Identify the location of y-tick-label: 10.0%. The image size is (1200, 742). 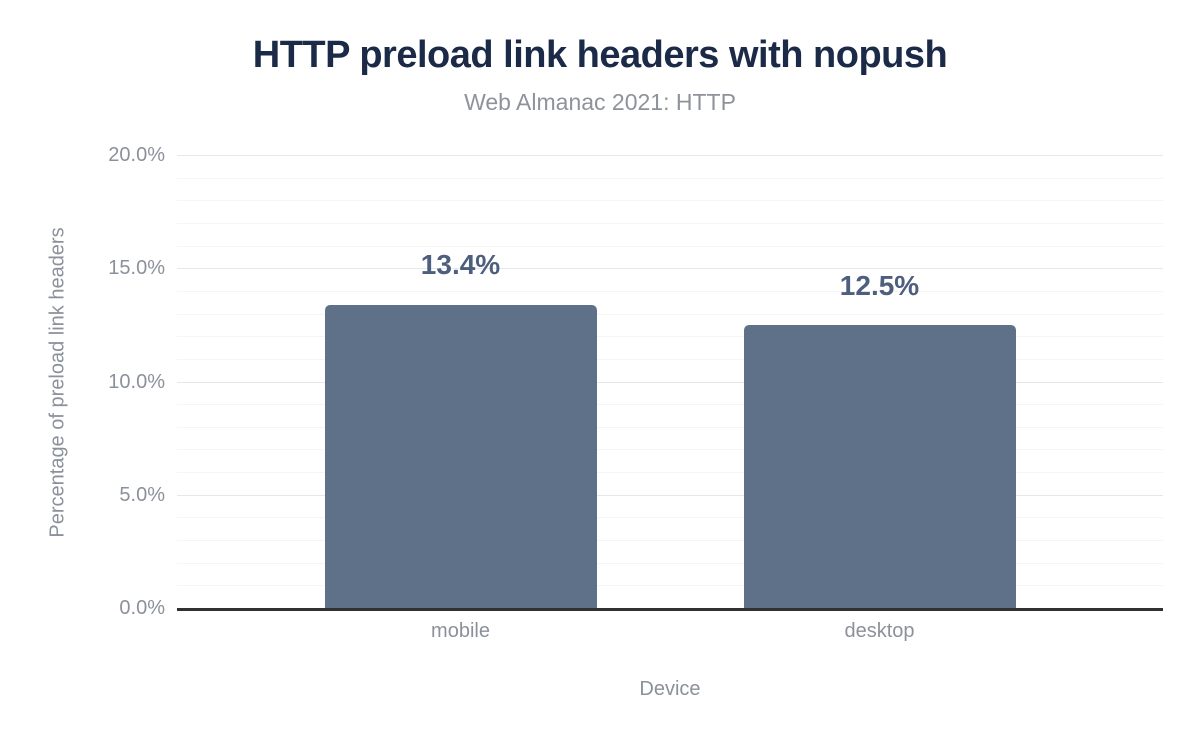
(136, 381).